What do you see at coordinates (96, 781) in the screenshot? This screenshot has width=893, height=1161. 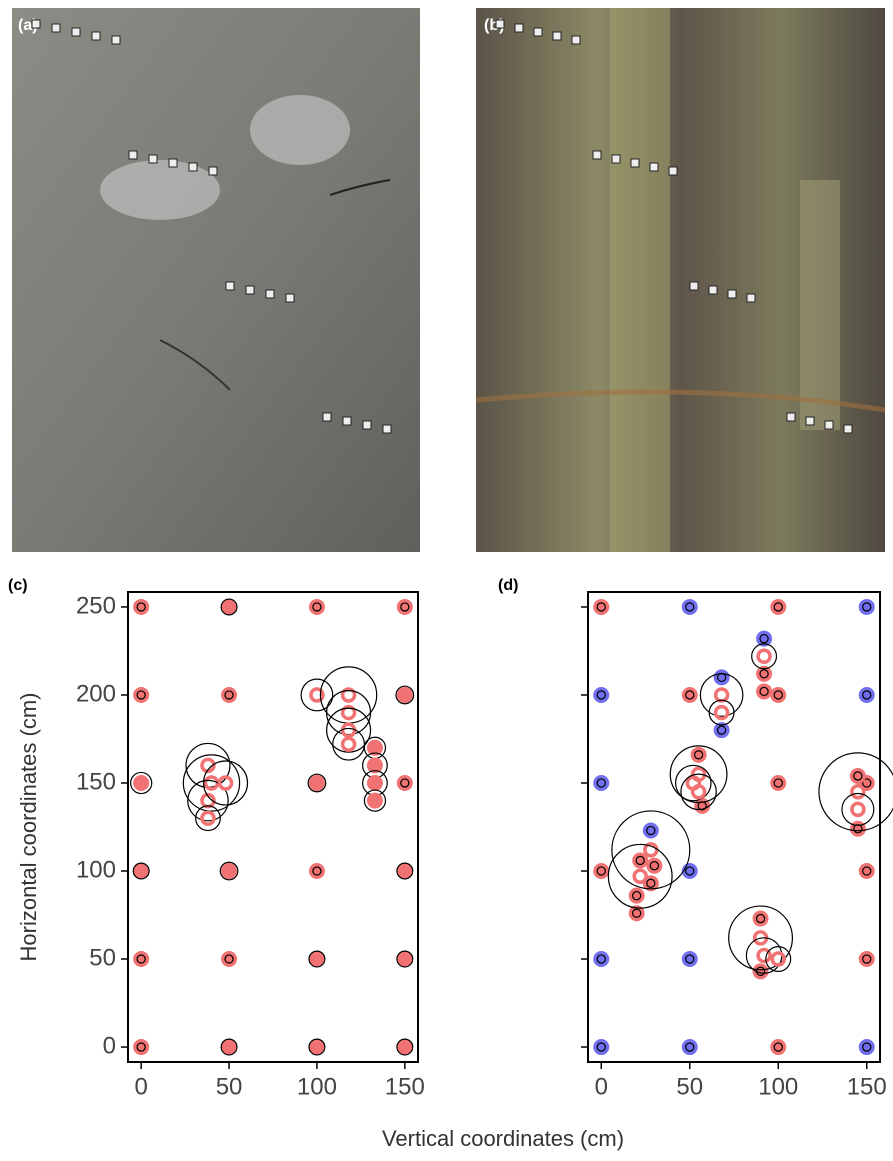 I see `y-tick-label: 150` at bounding box center [96, 781].